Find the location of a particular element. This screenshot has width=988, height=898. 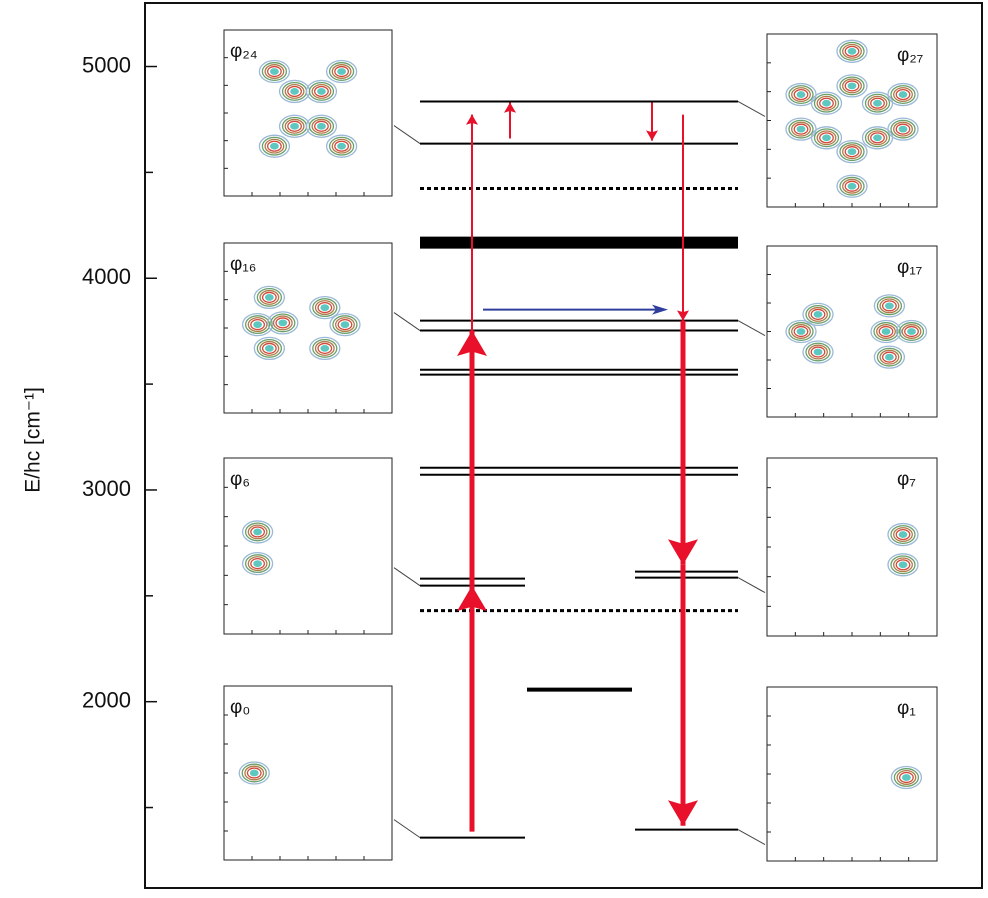

panel is located at coordinates (852, 547).